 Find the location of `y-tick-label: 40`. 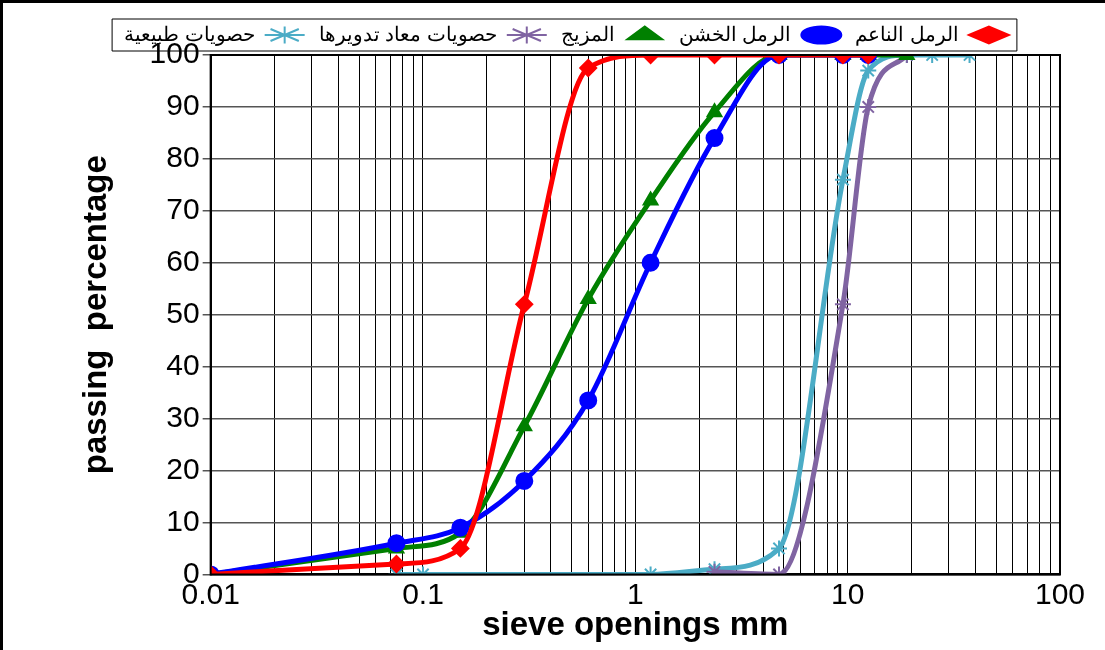

y-tick-label: 40 is located at coordinates (183, 364).